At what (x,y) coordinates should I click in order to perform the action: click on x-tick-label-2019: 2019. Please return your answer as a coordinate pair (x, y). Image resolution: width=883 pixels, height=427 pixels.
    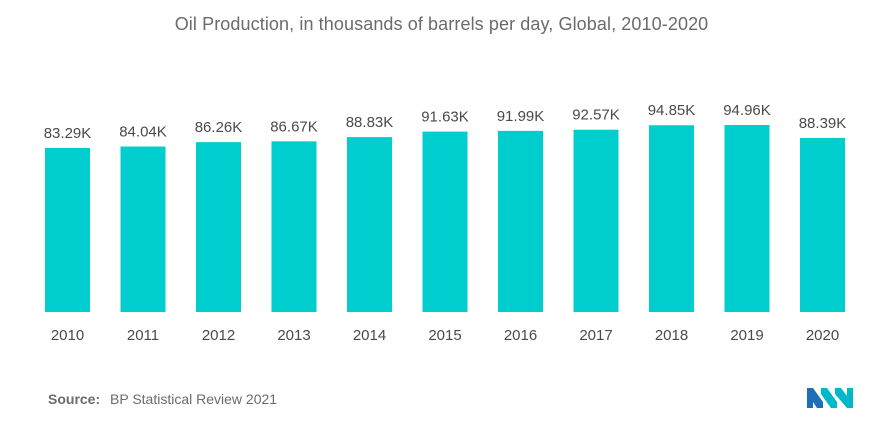
    Looking at the image, I should click on (746, 335).